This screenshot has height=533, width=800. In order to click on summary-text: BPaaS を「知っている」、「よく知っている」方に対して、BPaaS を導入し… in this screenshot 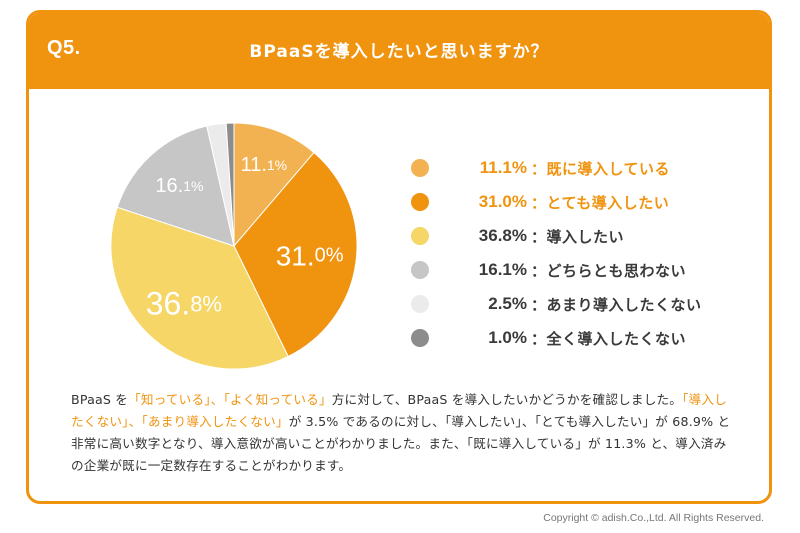, I will do `click(403, 433)`.